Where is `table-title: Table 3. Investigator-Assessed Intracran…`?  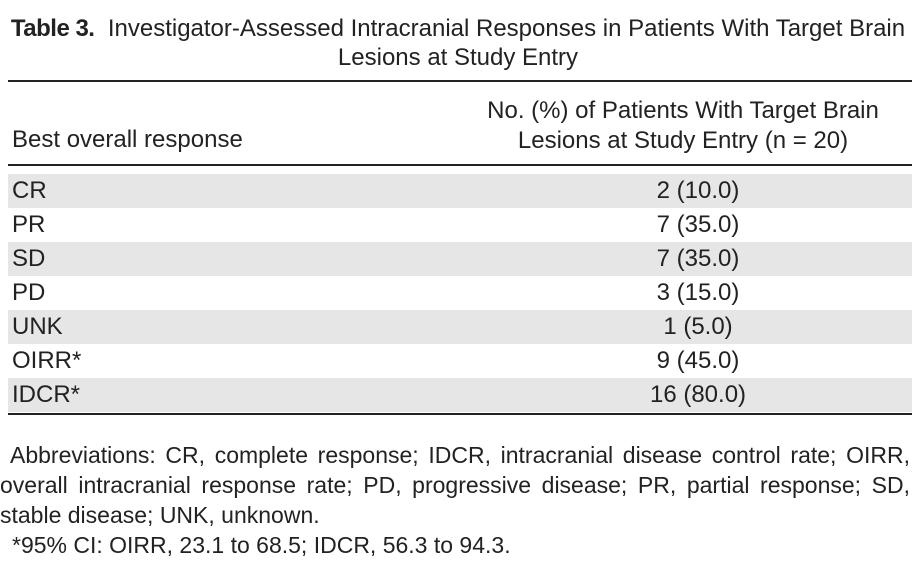
table-title: Table 3. Investigator-Assessed Intracran… is located at coordinates (458, 43).